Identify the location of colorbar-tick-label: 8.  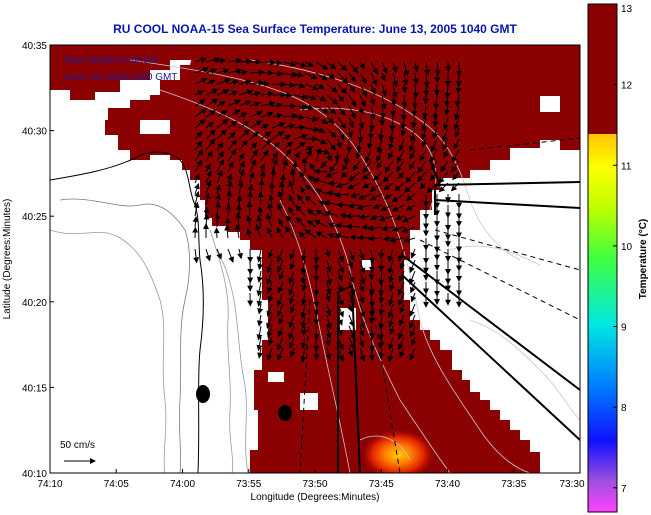
(624, 408).